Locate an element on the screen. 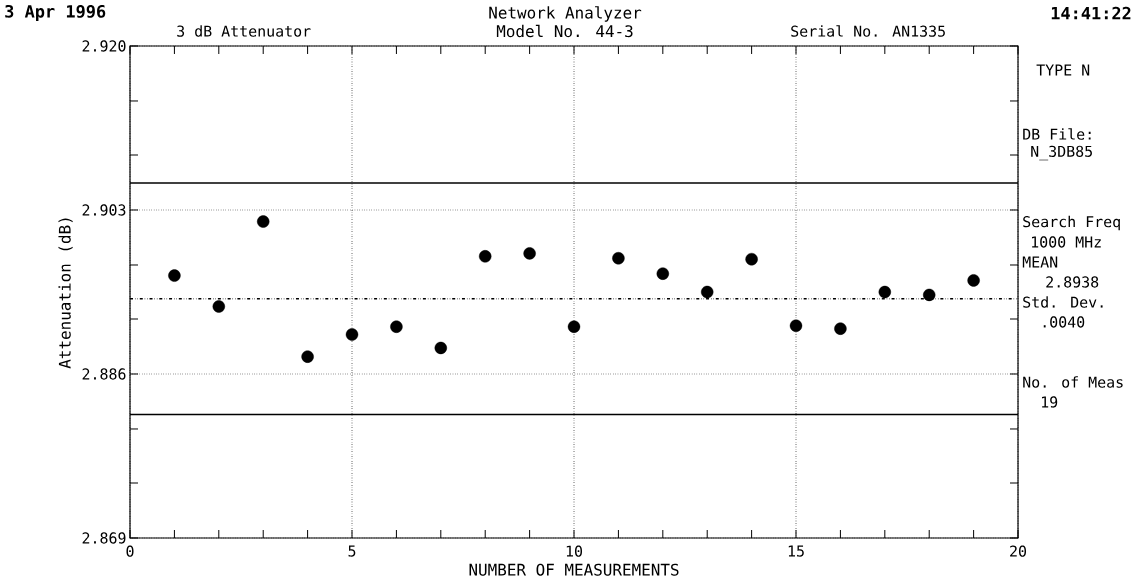 This screenshot has height=588, width=1136. text: Serial No. AN1335 is located at coordinates (868, 31).